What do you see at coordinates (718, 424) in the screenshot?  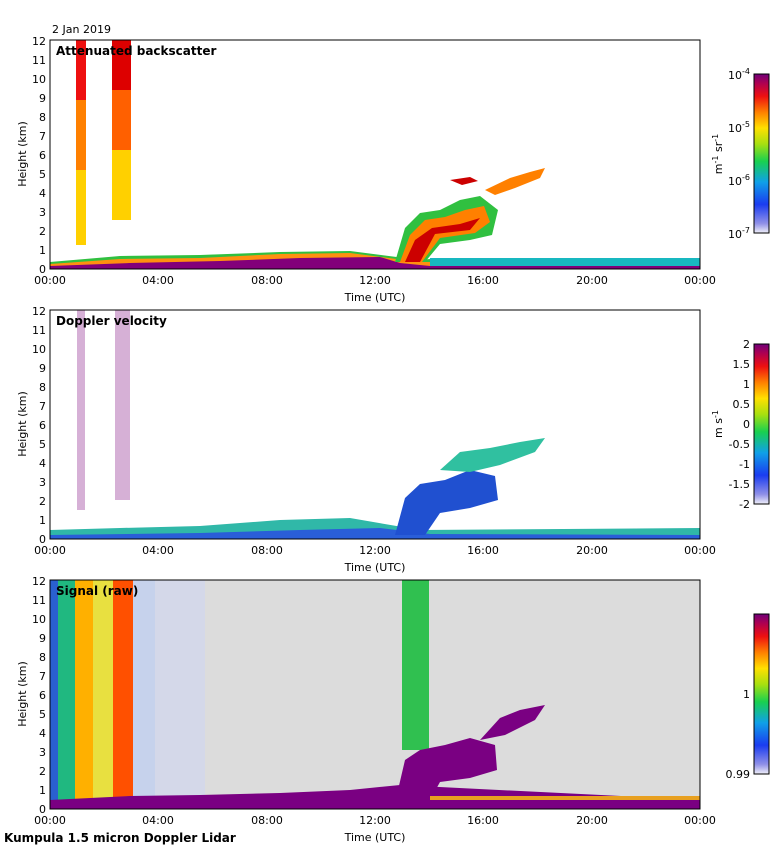 I see `colorbar-unit: m s-1` at bounding box center [718, 424].